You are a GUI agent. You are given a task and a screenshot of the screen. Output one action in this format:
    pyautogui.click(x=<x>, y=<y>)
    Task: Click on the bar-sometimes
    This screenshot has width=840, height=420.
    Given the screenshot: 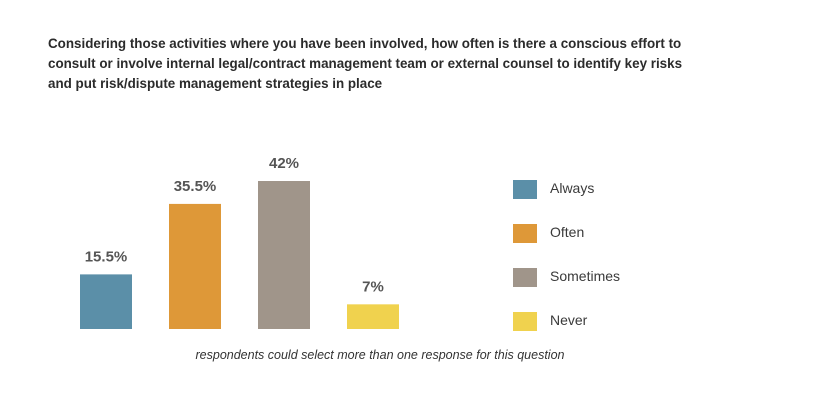 What is the action you would take?
    pyautogui.click(x=284, y=255)
    